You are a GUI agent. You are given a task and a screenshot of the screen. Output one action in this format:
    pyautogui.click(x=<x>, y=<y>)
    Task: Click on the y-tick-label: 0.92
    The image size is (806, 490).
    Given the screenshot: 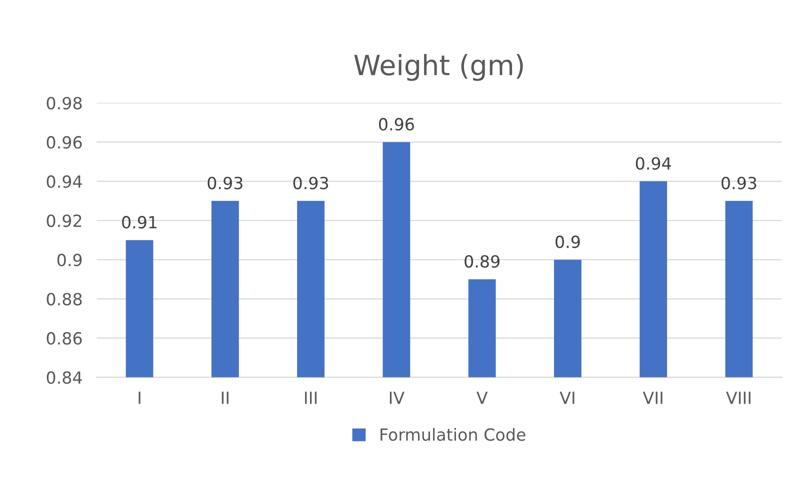 What is the action you would take?
    pyautogui.click(x=64, y=221)
    